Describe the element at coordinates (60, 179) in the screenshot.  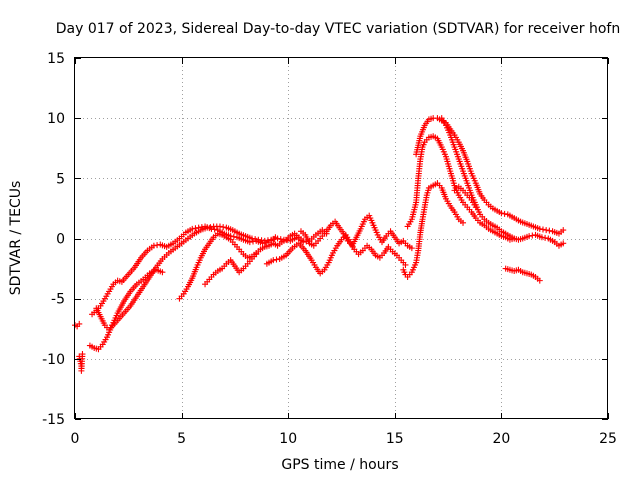
I see `y-tick-label: 5` at that location.